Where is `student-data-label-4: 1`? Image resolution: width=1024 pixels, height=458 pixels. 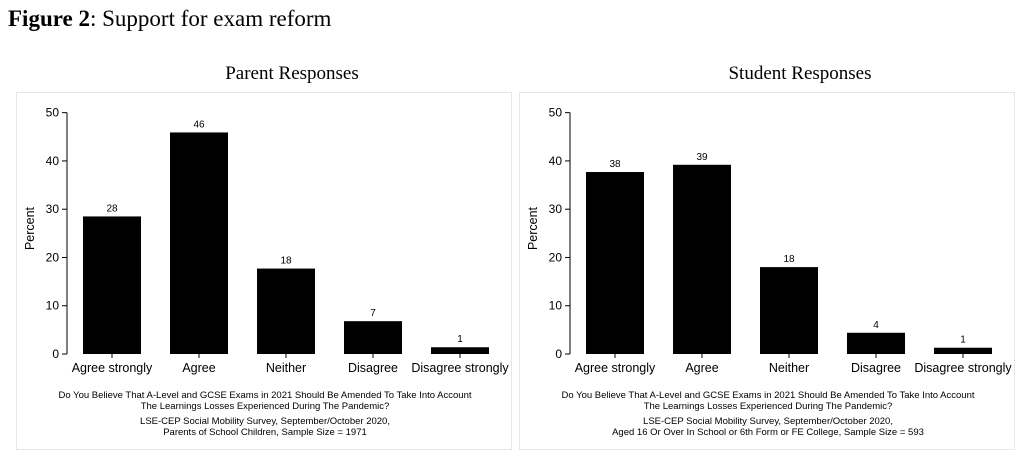
student-data-label-4: 1 is located at coordinates (963, 340).